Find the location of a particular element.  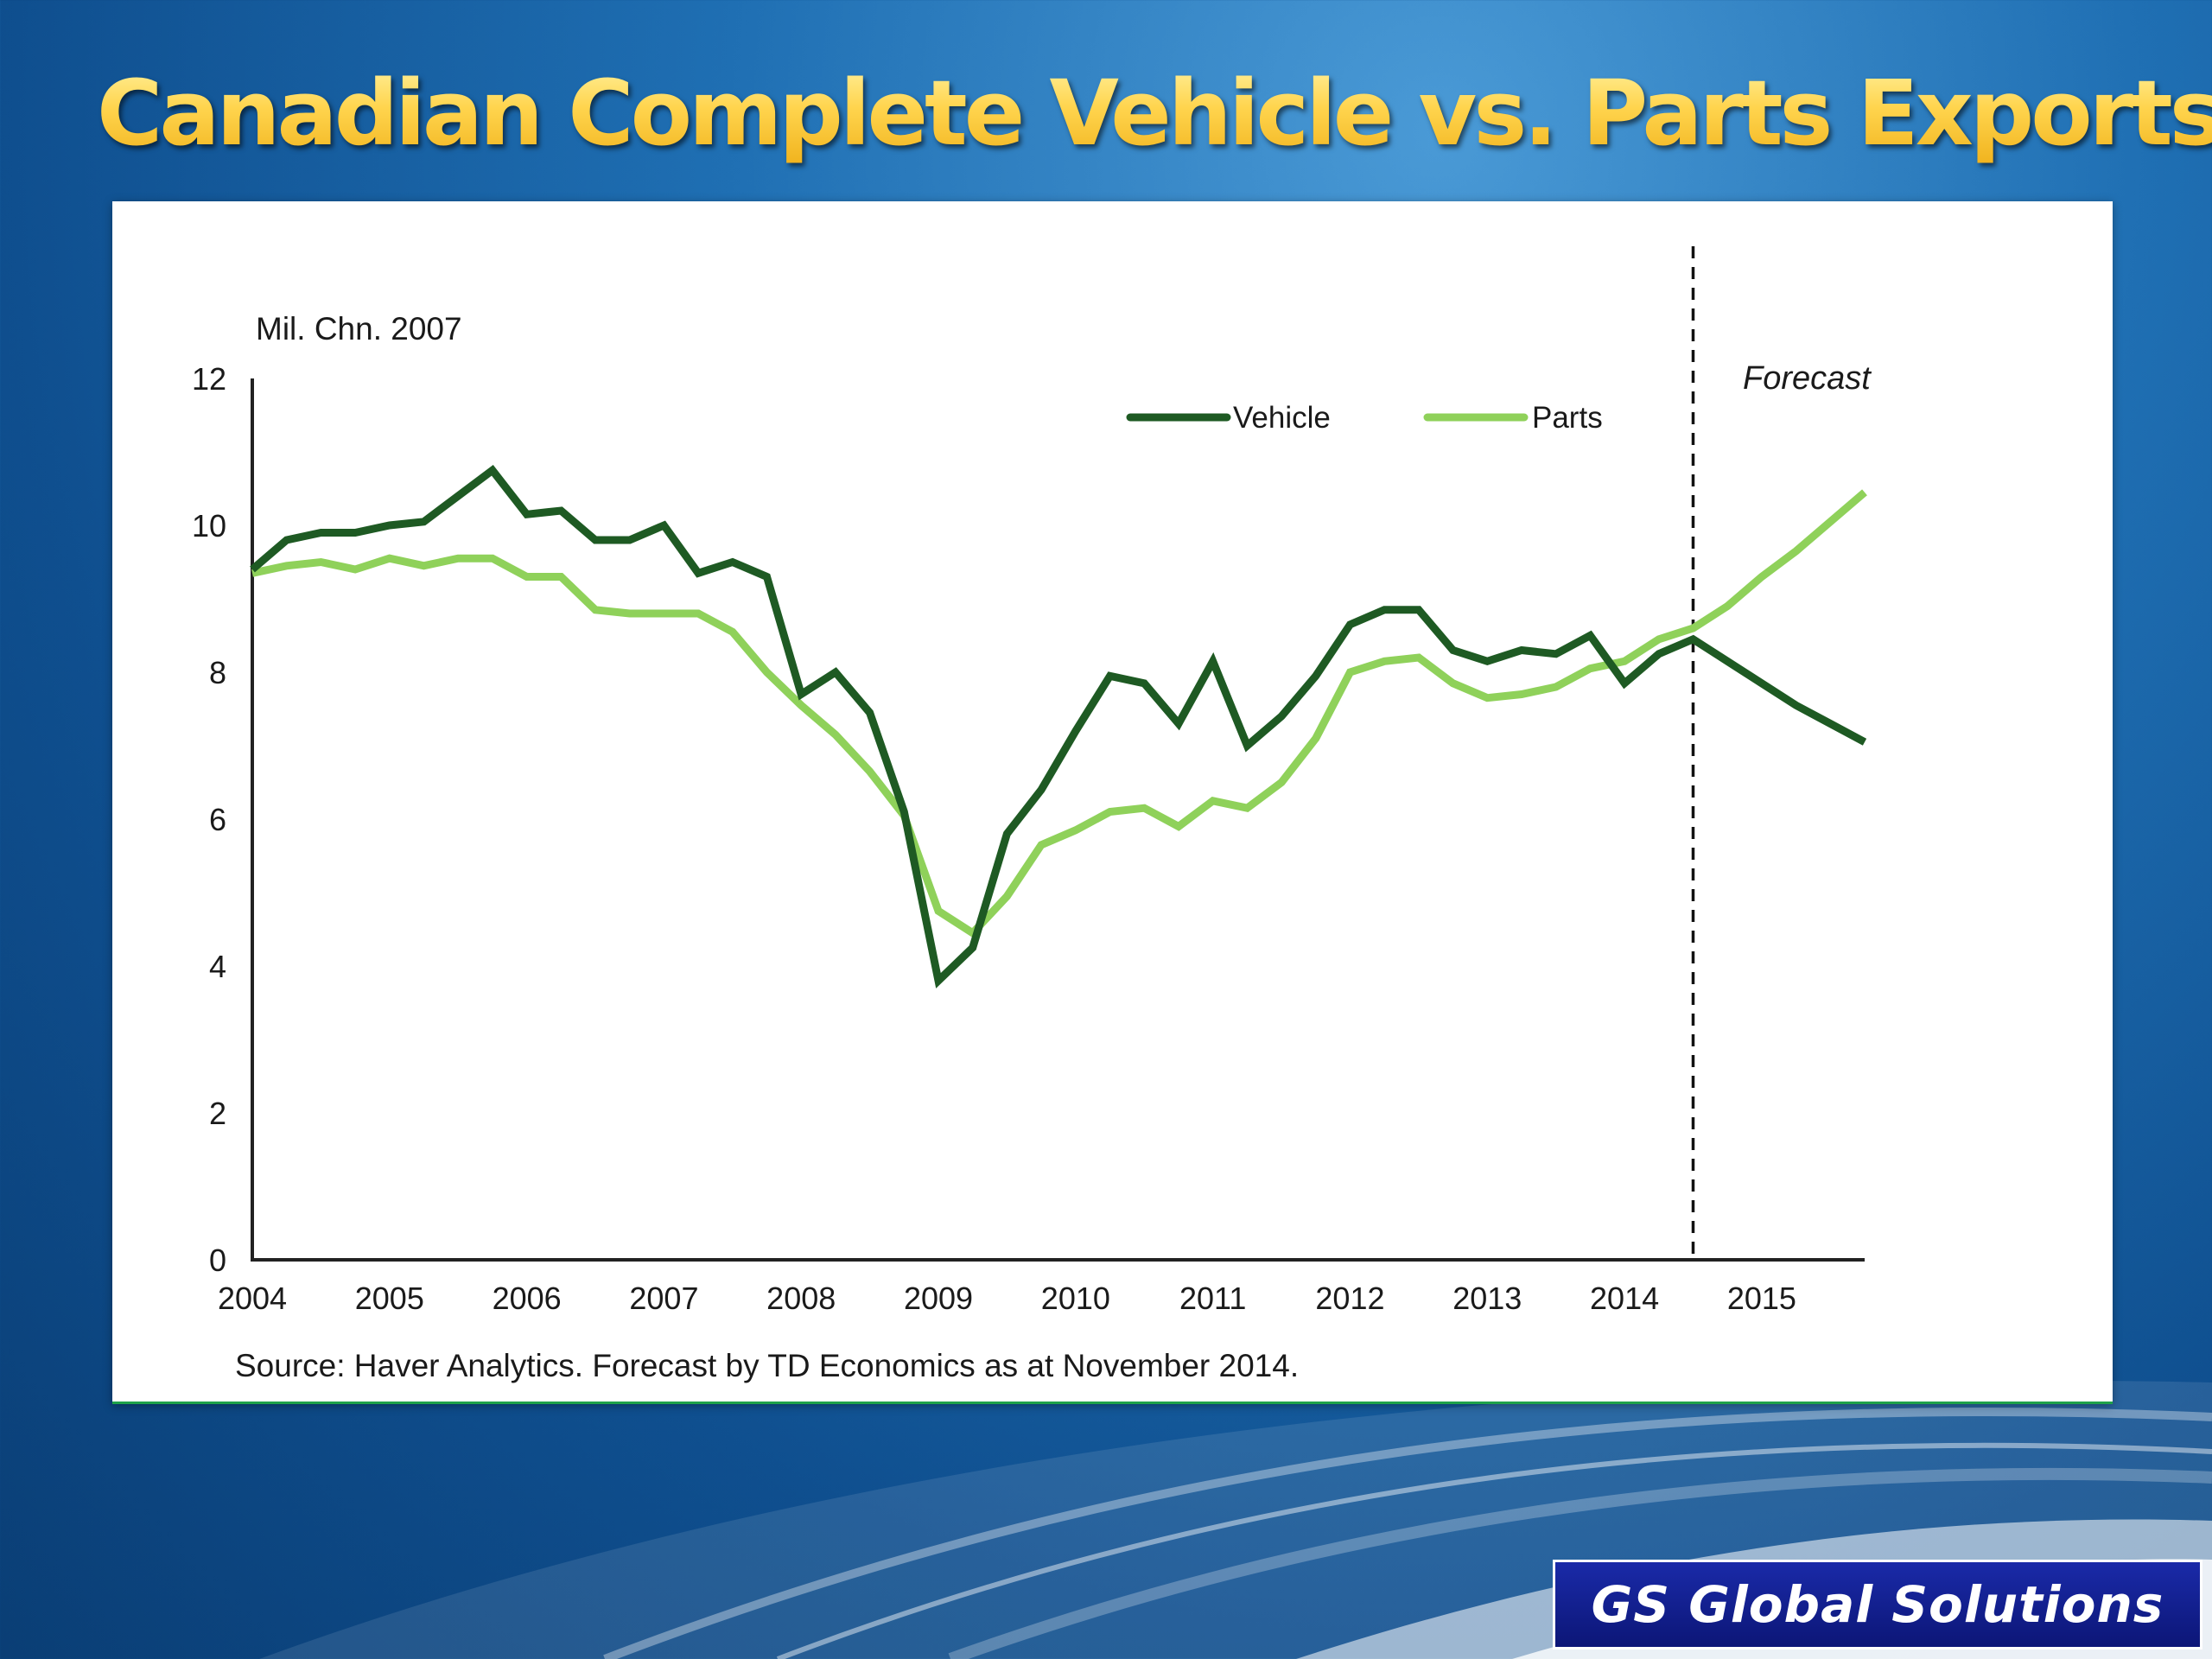

forecast-label: Forecast is located at coordinates (1808, 378).